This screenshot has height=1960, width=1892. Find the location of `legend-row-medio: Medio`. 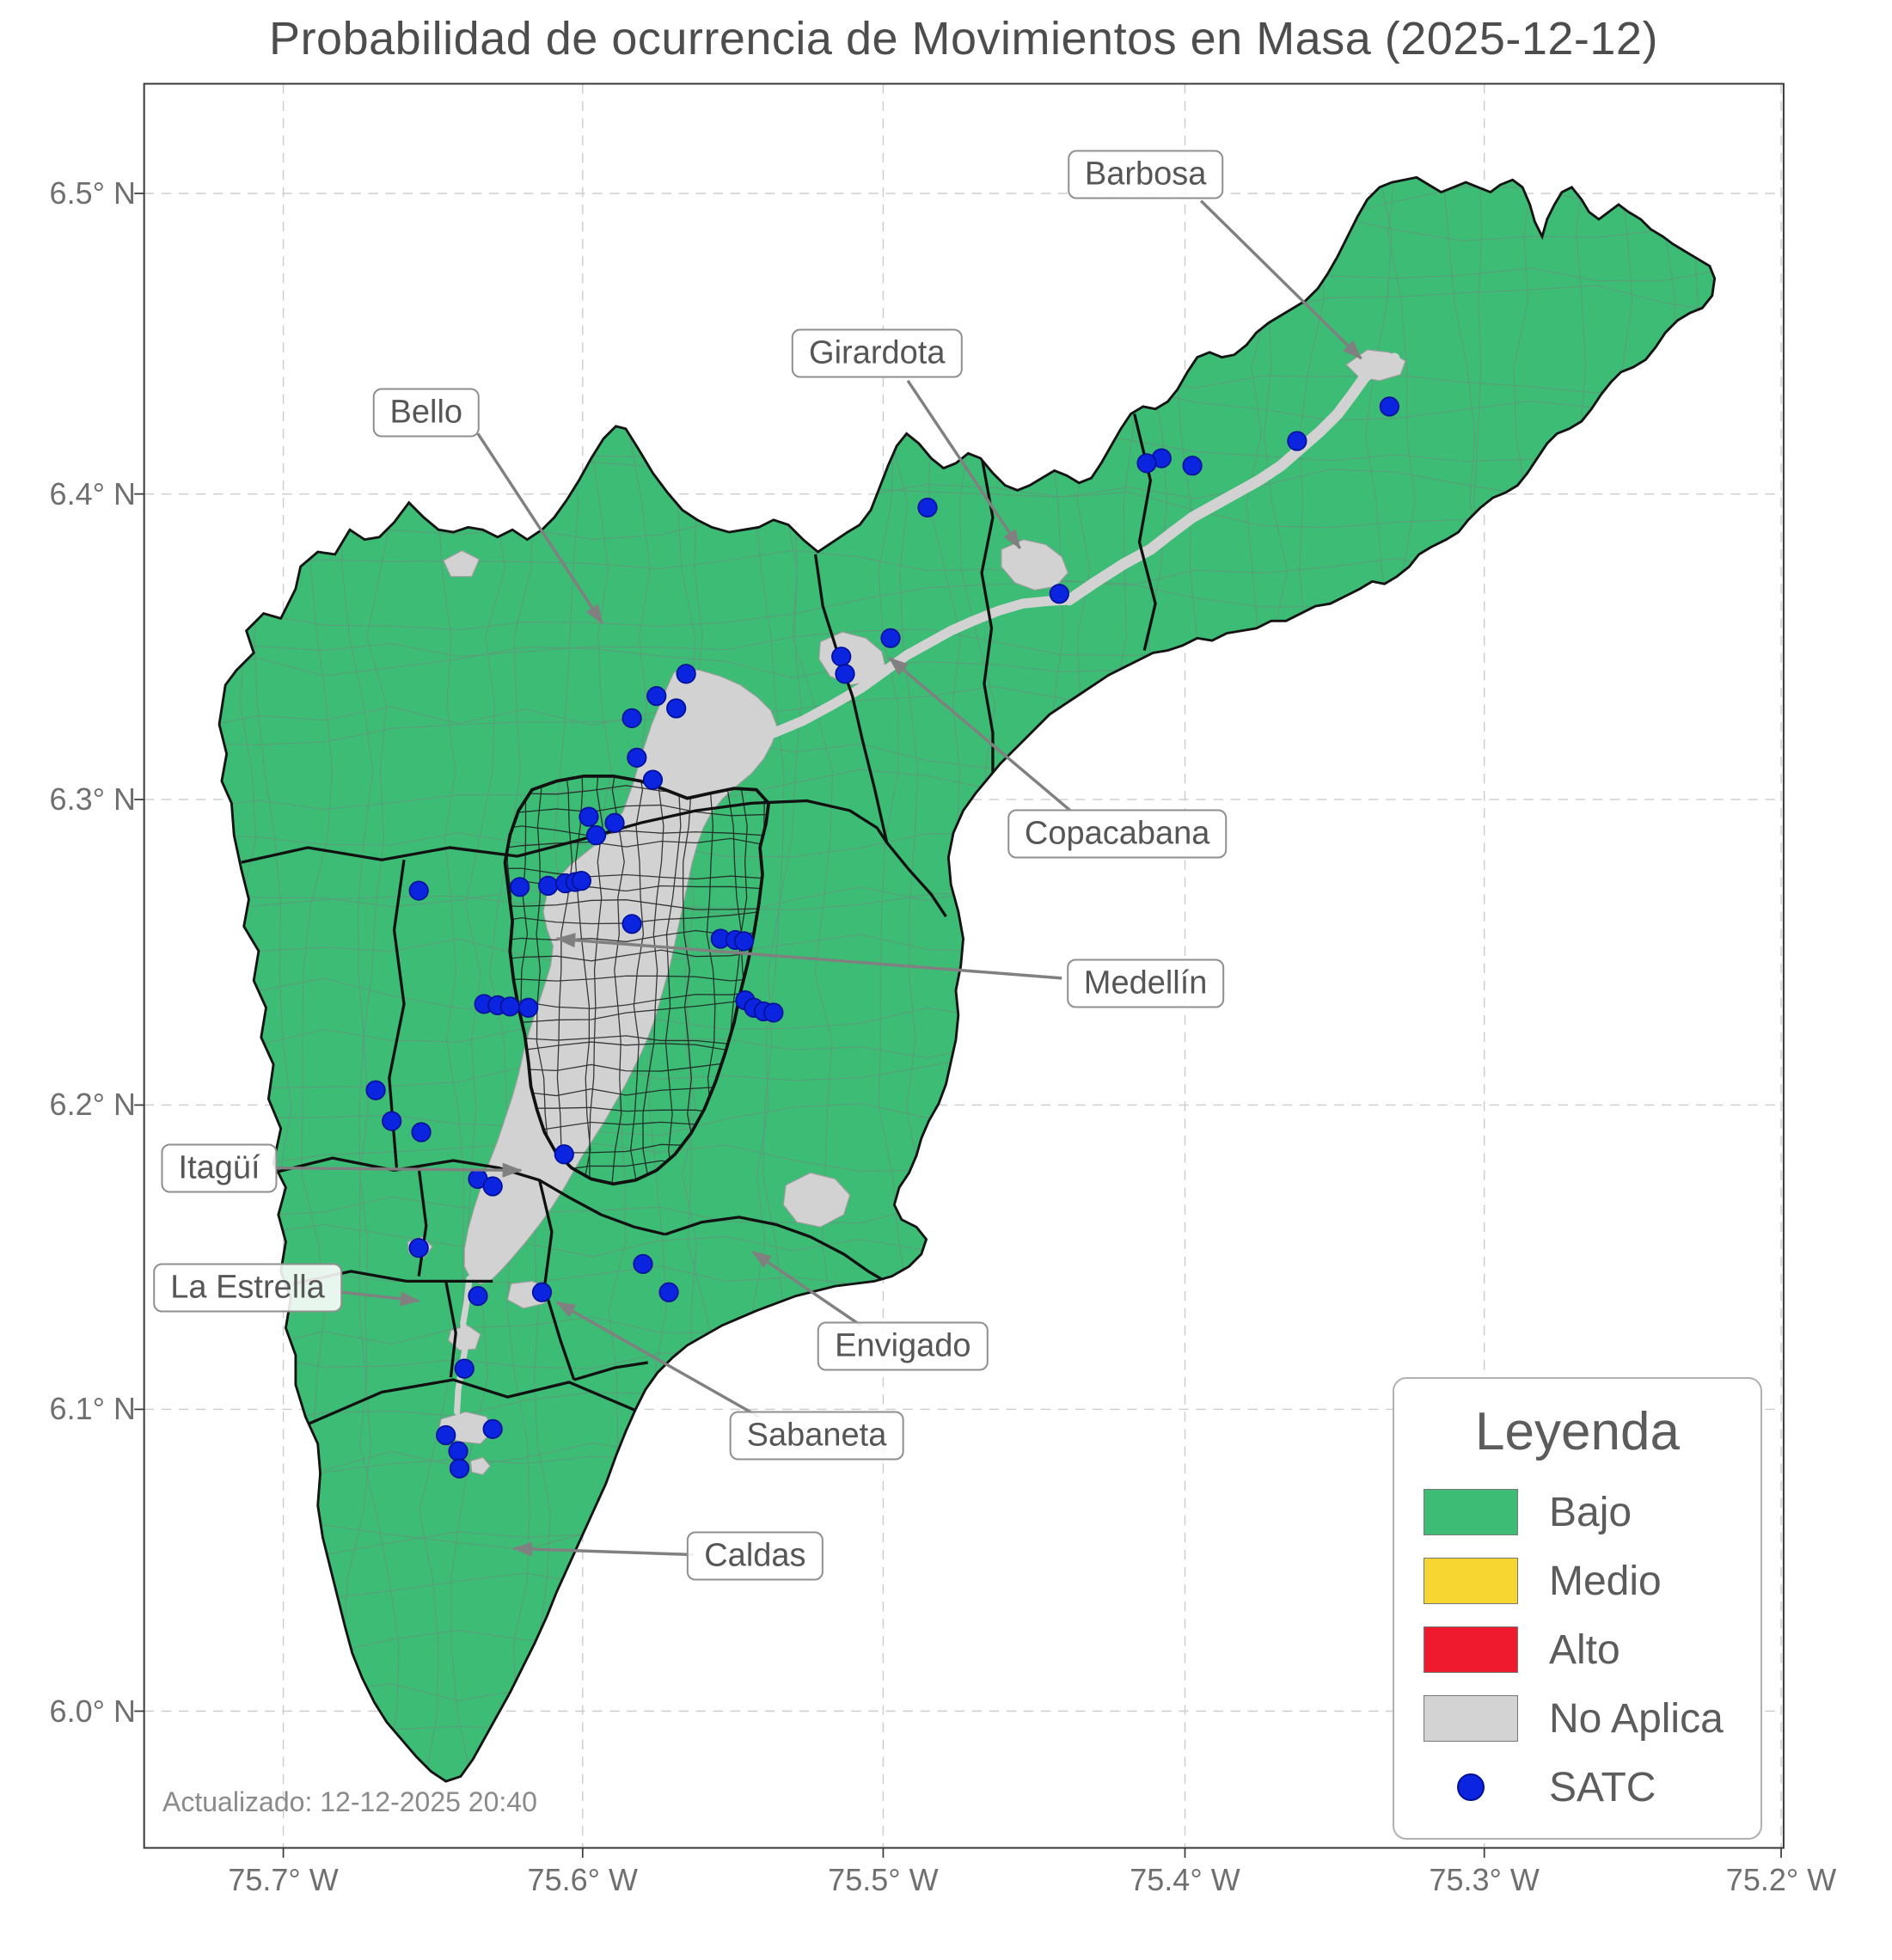

legend-row-medio: Medio is located at coordinates (1577, 1581).